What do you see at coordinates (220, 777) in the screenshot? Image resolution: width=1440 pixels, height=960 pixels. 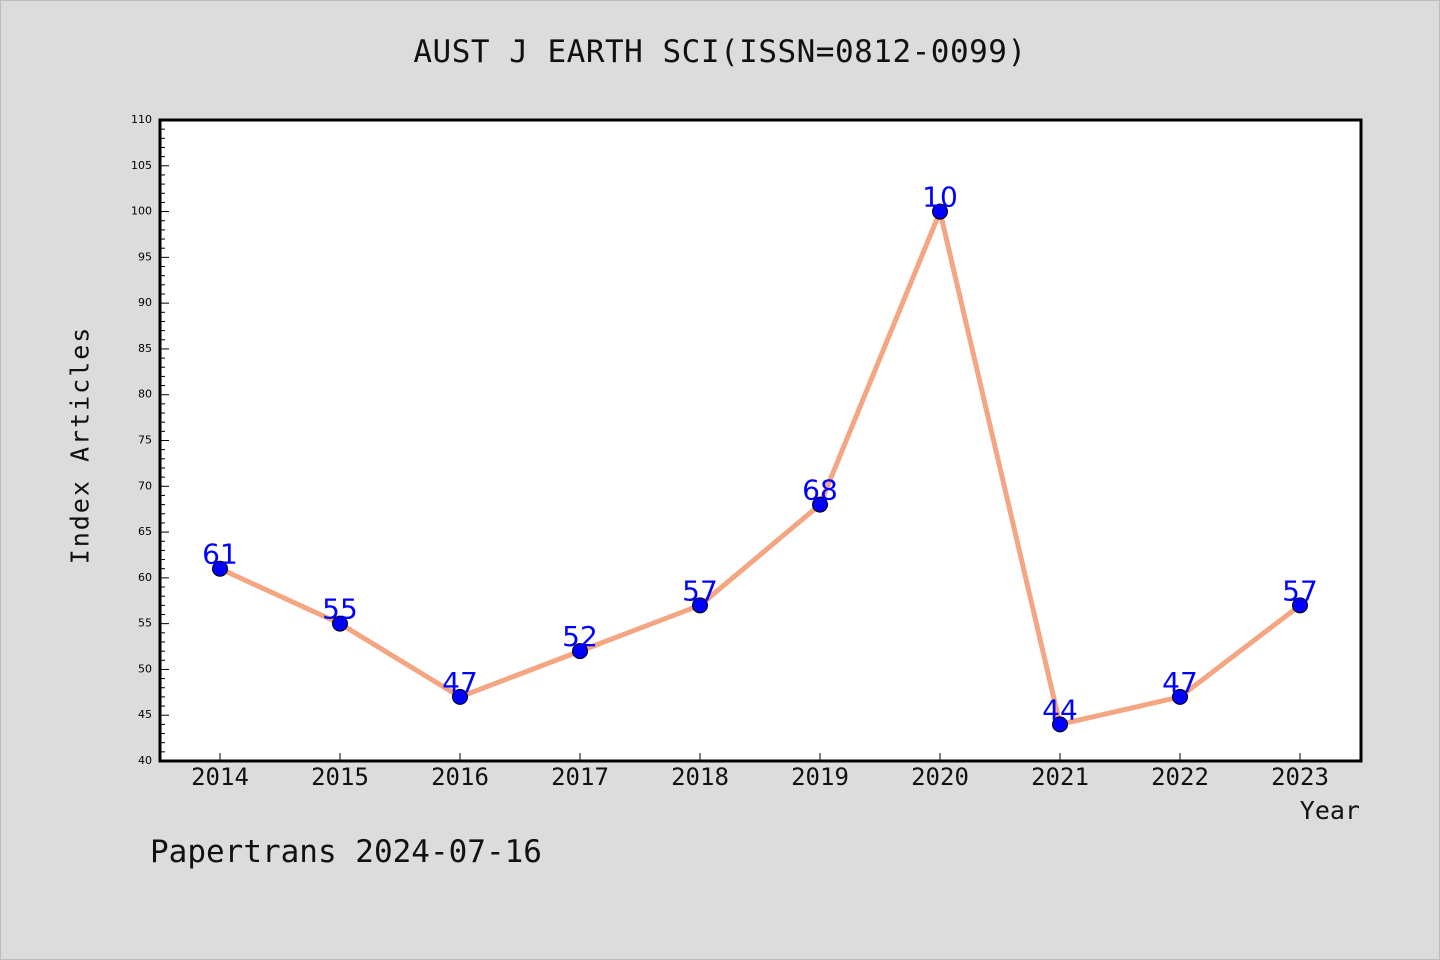 I see `x-tick-label: 2014` at bounding box center [220, 777].